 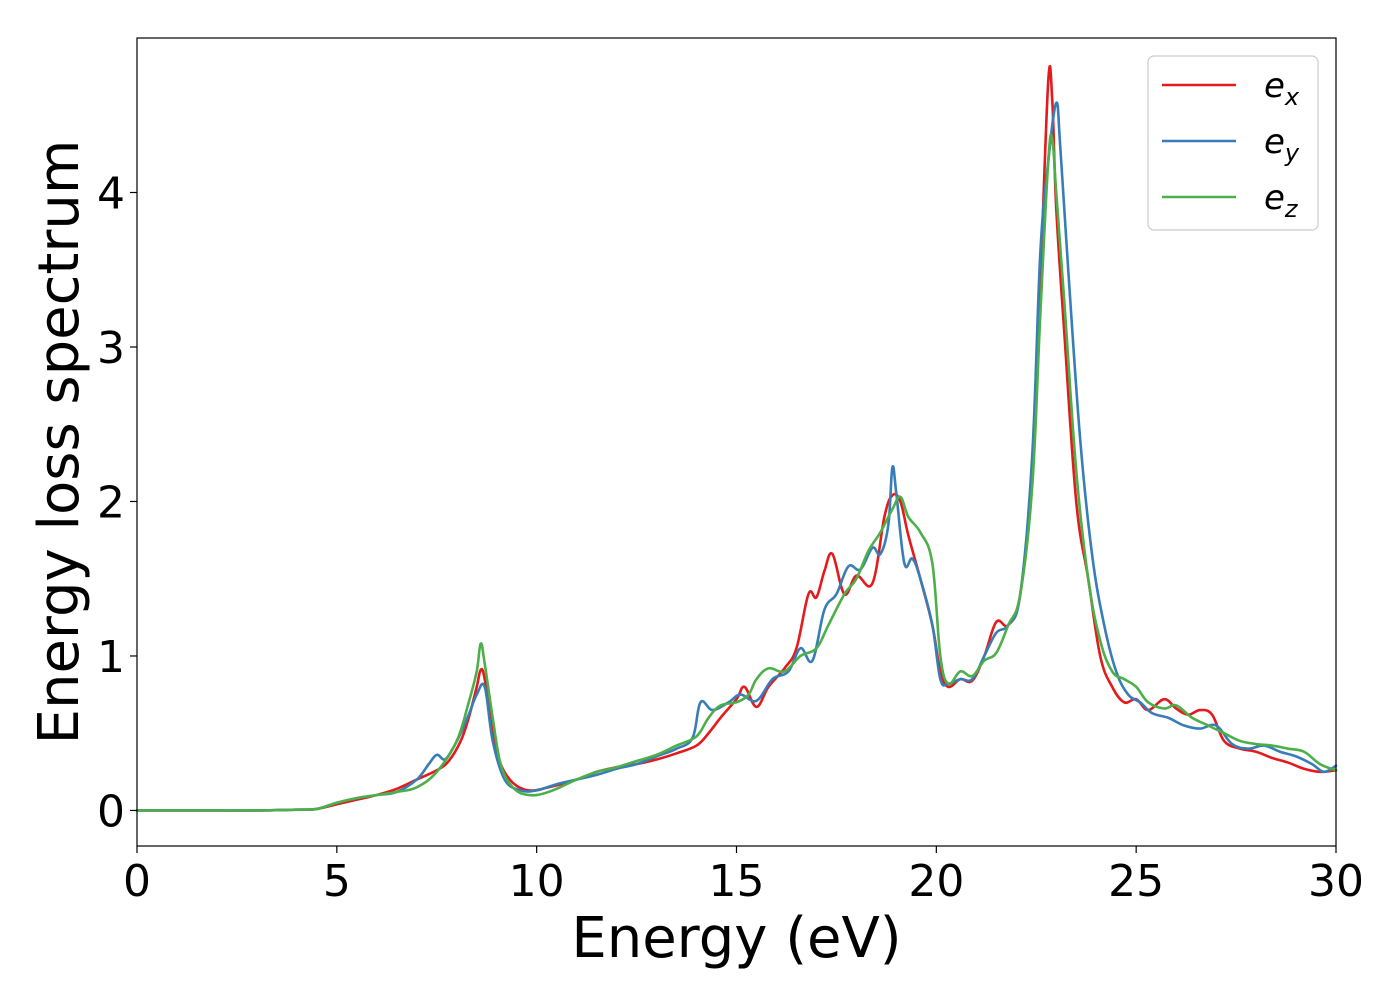 What do you see at coordinates (137, 881) in the screenshot?
I see `x-tick-label: 0` at bounding box center [137, 881].